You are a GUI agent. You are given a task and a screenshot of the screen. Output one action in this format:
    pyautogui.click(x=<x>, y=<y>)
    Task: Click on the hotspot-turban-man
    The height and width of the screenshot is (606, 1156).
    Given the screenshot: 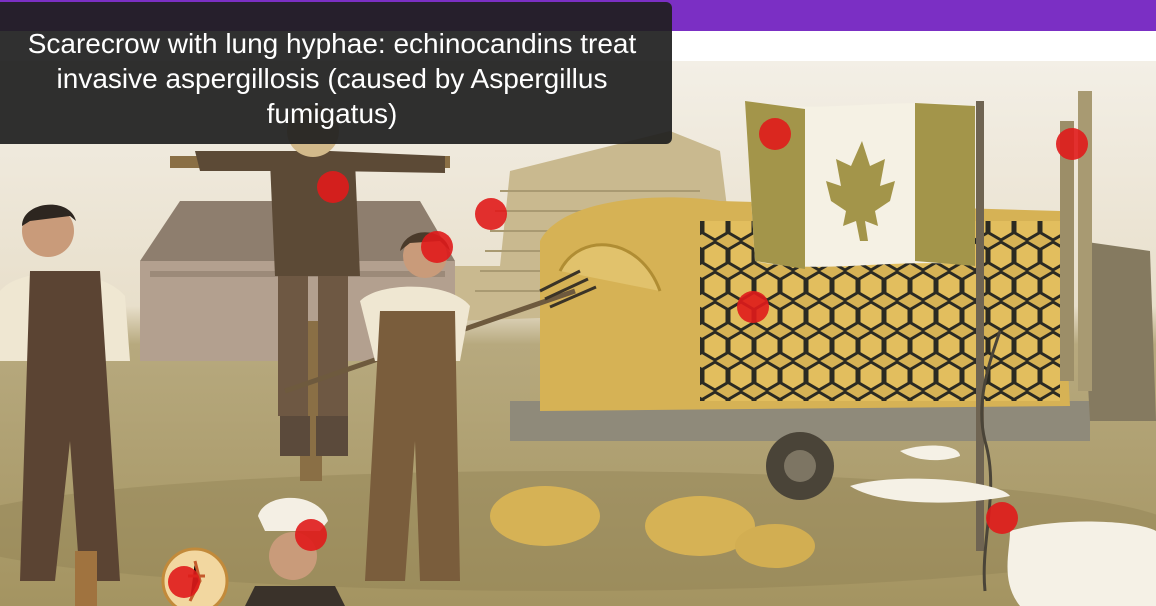 What is the action you would take?
    pyautogui.click(x=311, y=535)
    